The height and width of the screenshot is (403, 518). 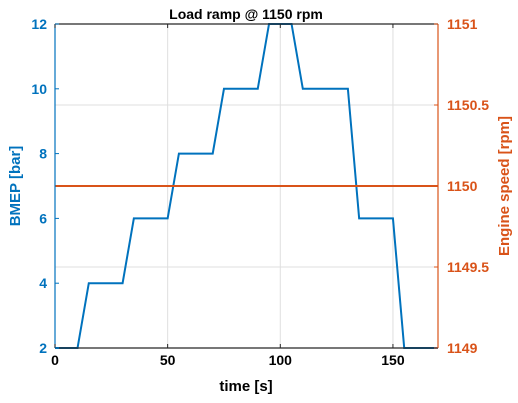 I want to click on x-tick-label: 100, so click(x=281, y=360).